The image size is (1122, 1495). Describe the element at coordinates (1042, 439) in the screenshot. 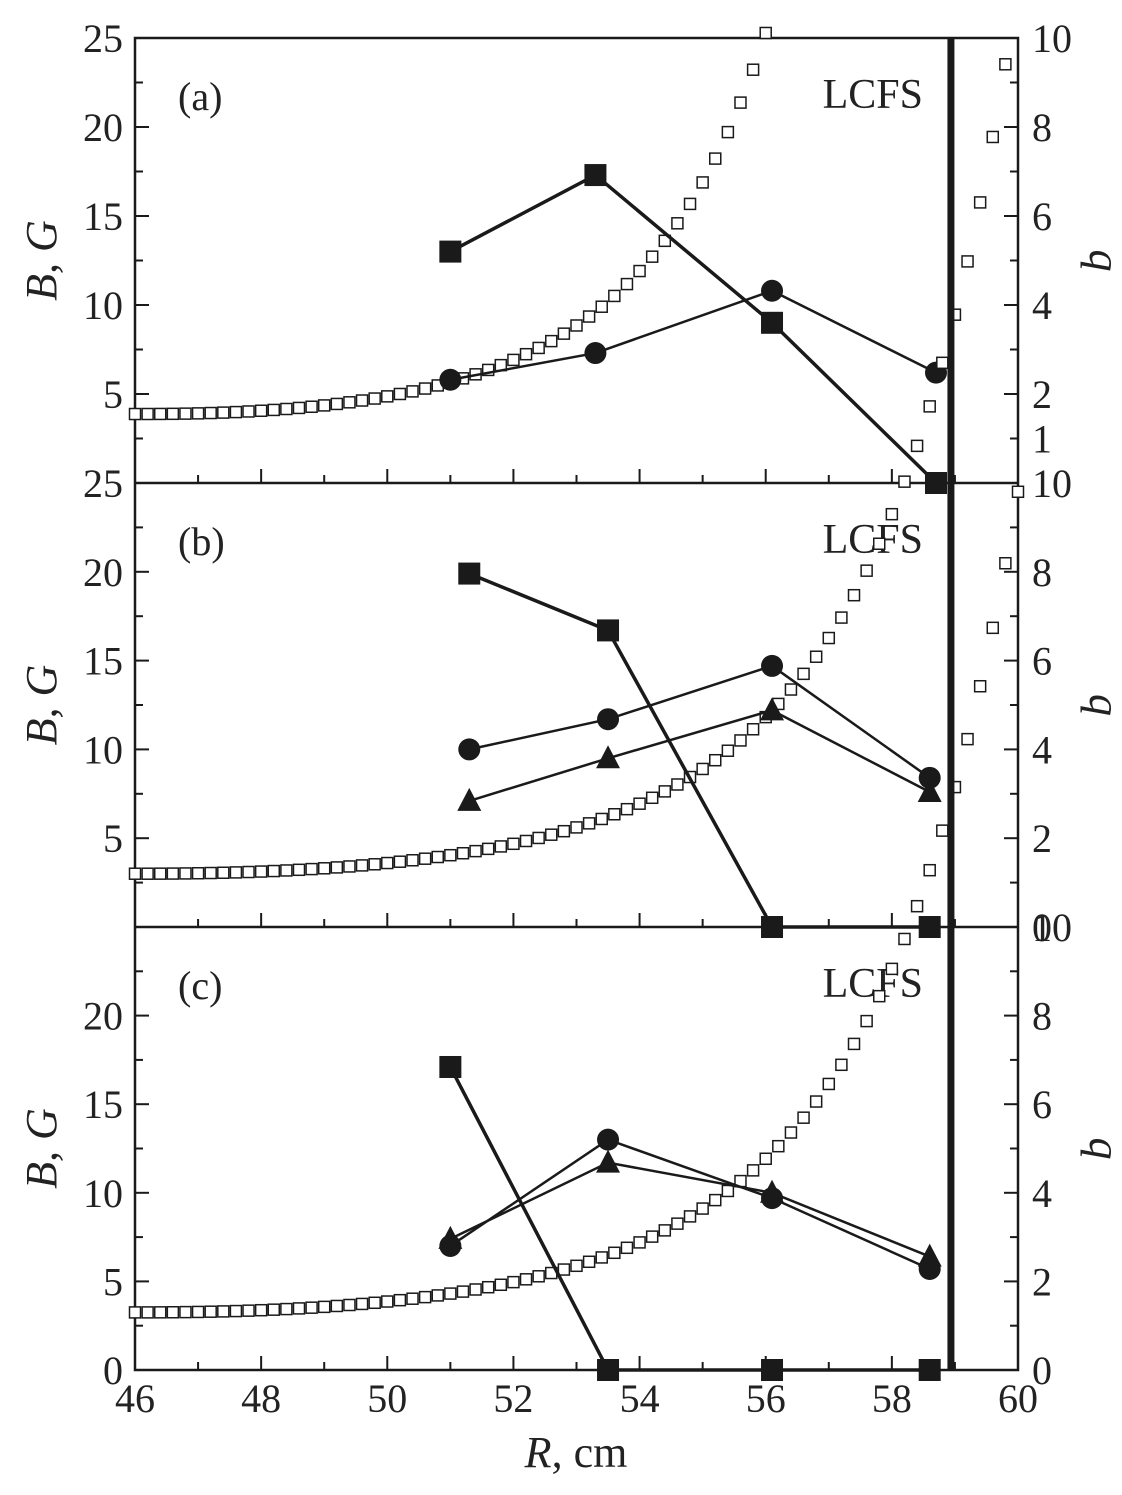

I see `panel-a-right-tick-label: 1` at that location.